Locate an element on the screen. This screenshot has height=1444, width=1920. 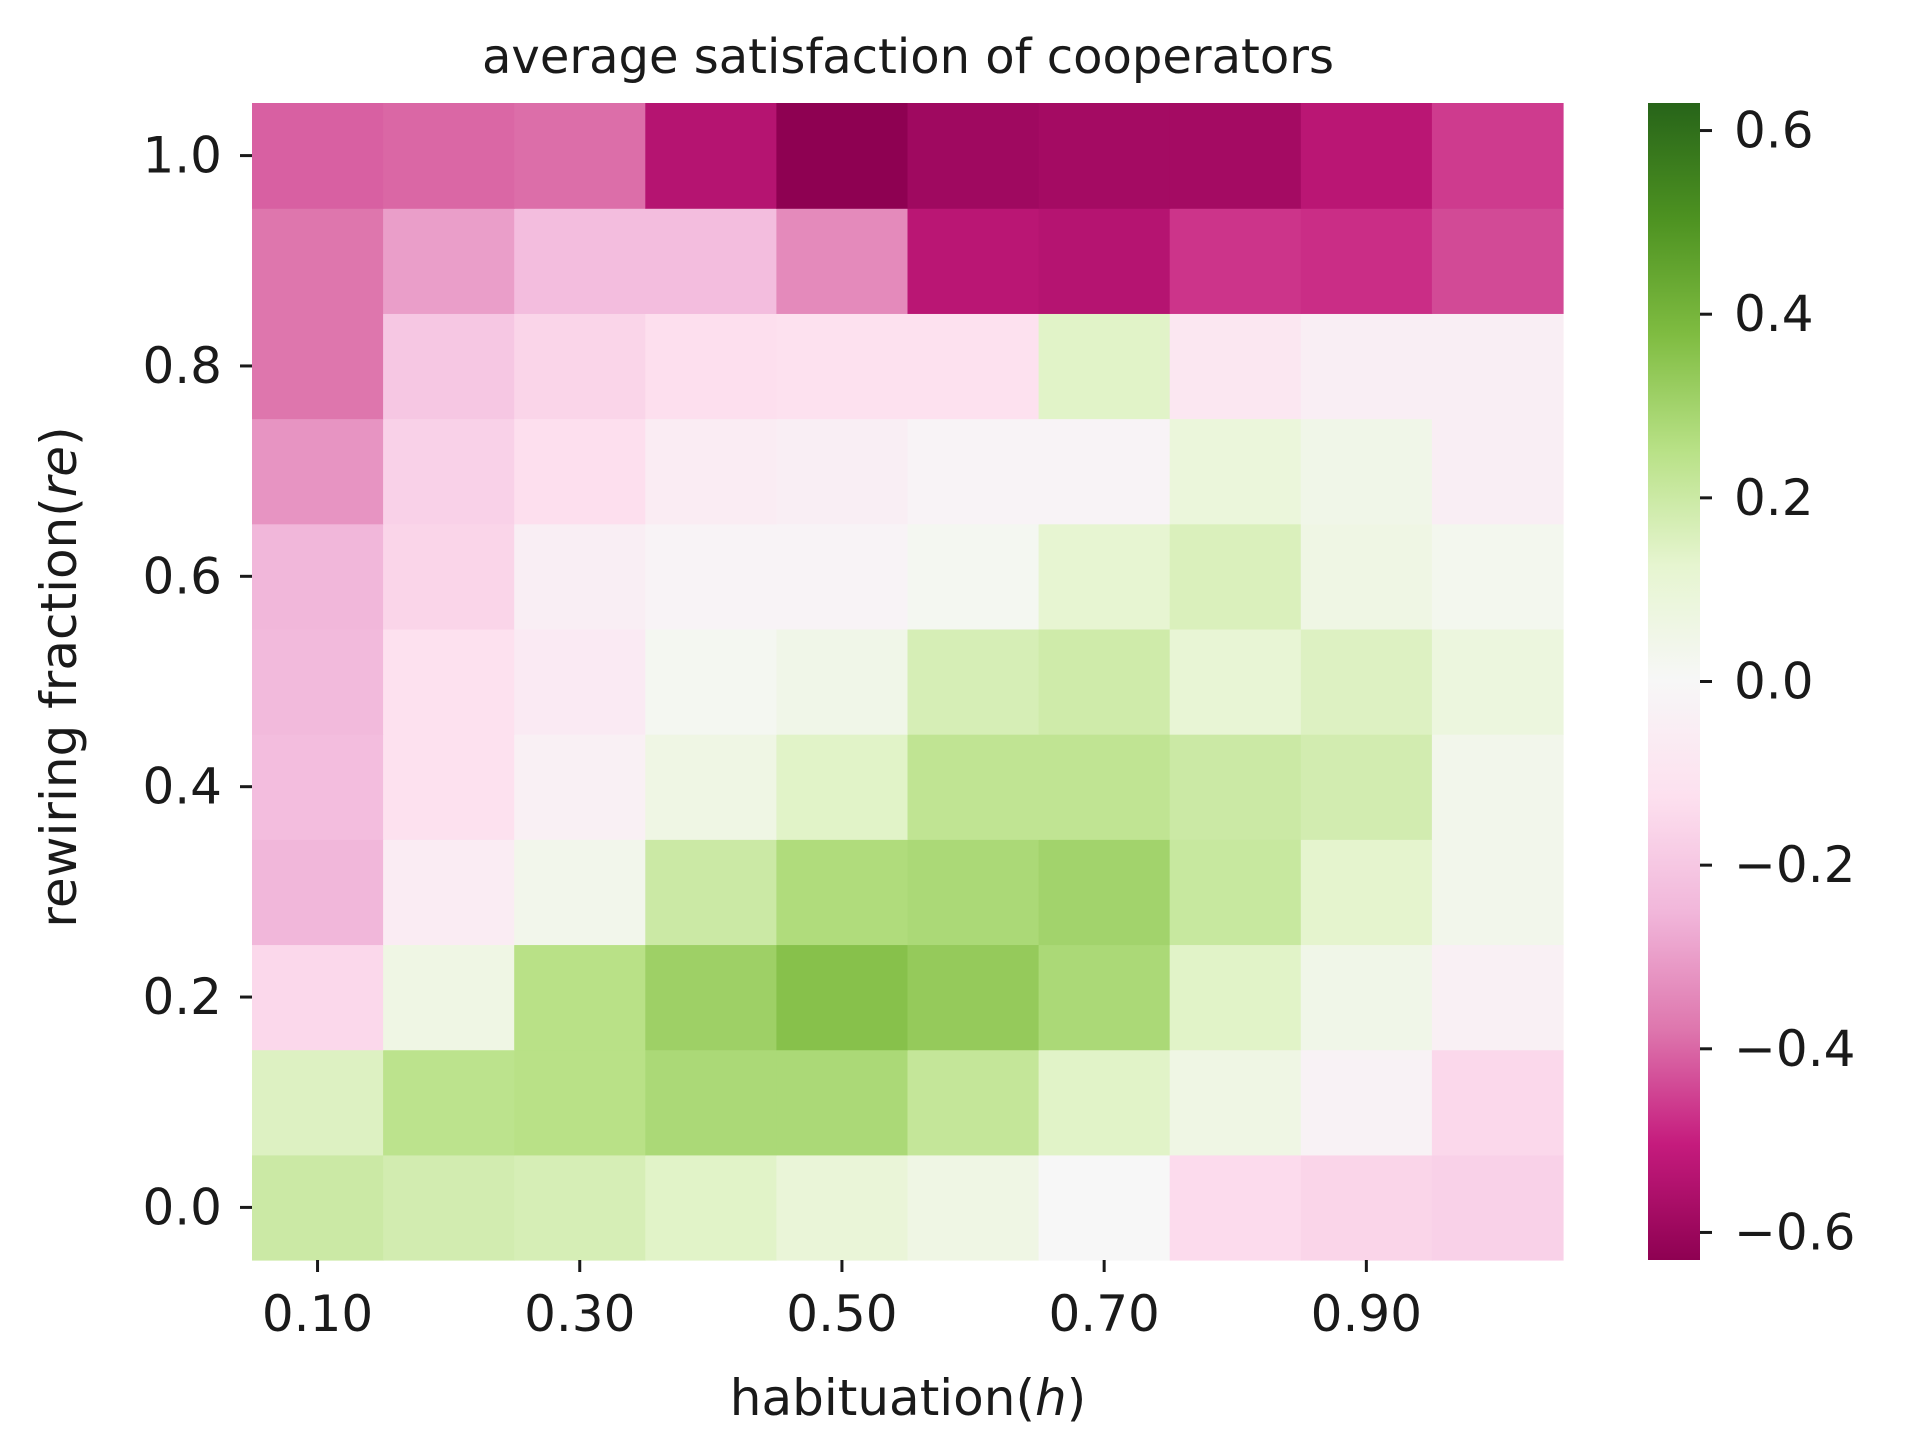
x-axis-ticks: 0.10 0.30 0.50 0.70 0.90 is located at coordinates (842, 1301).